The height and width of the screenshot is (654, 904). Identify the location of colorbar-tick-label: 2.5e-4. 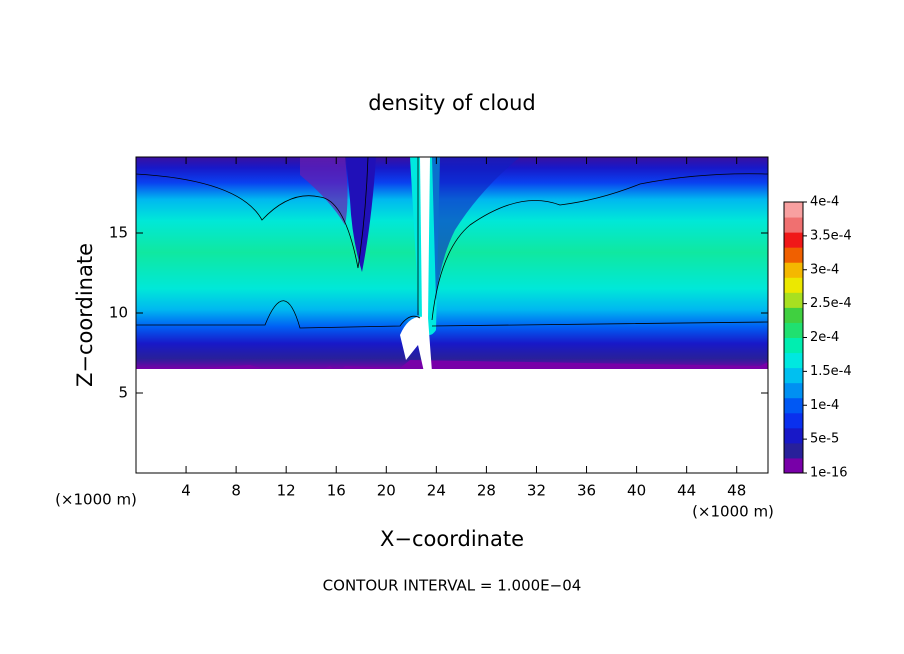
(831, 303).